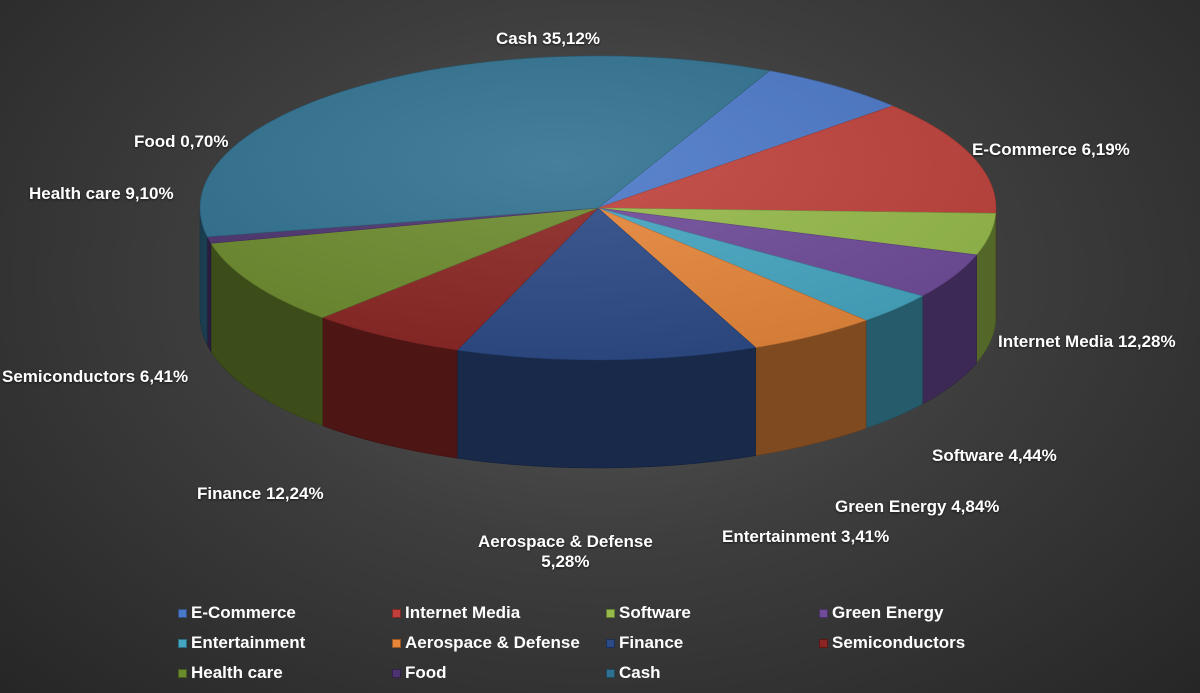 The height and width of the screenshot is (693, 1200). Describe the element at coordinates (565, 561) in the screenshot. I see `data-label-line: 5,28%` at that location.